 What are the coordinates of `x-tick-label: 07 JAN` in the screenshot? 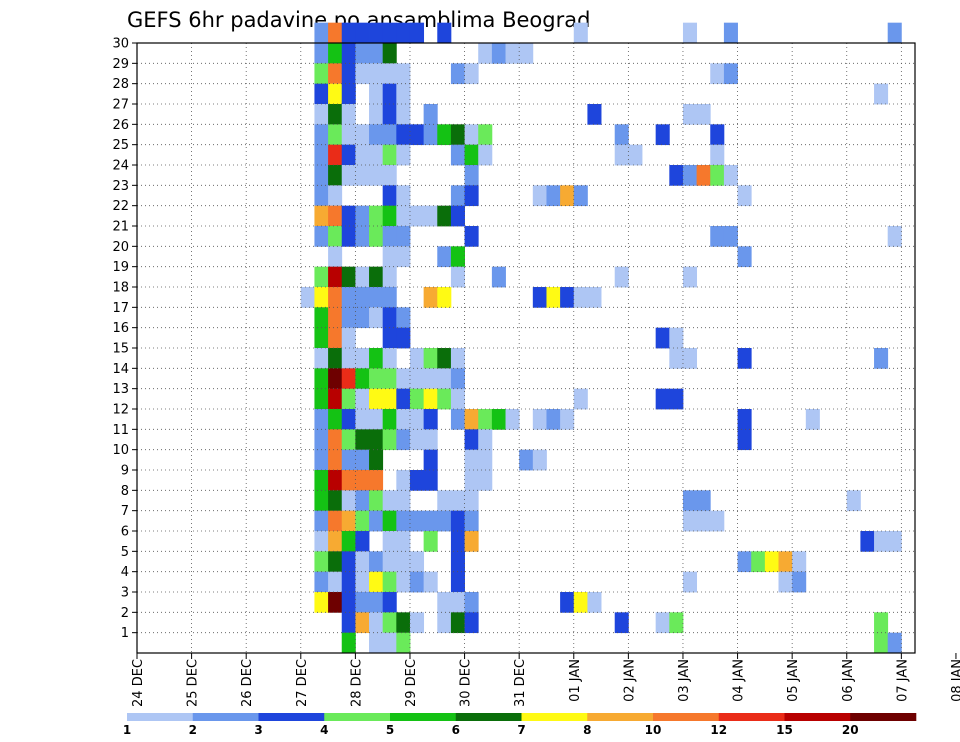 It's located at (902, 680).